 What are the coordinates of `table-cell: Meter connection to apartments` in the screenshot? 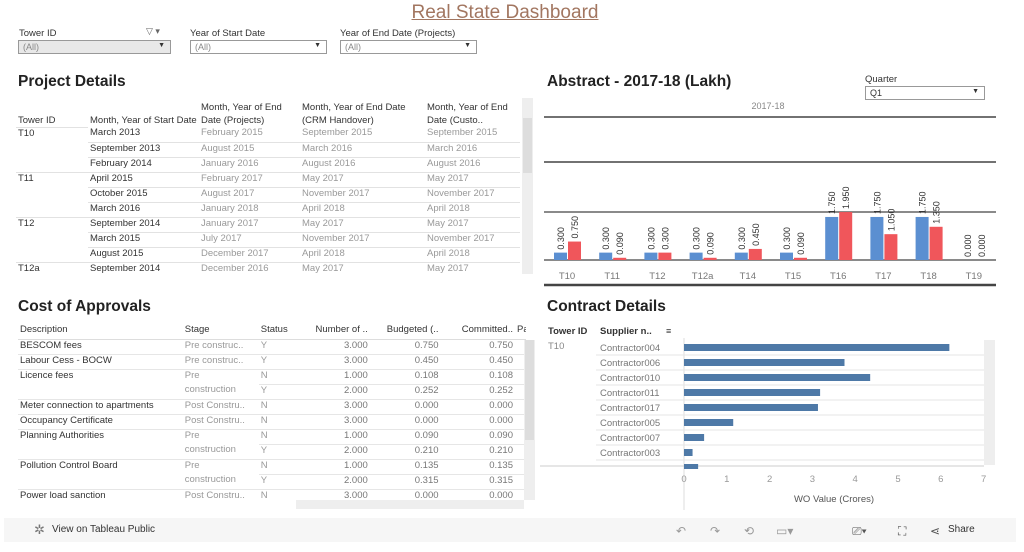 It's located at (100, 407).